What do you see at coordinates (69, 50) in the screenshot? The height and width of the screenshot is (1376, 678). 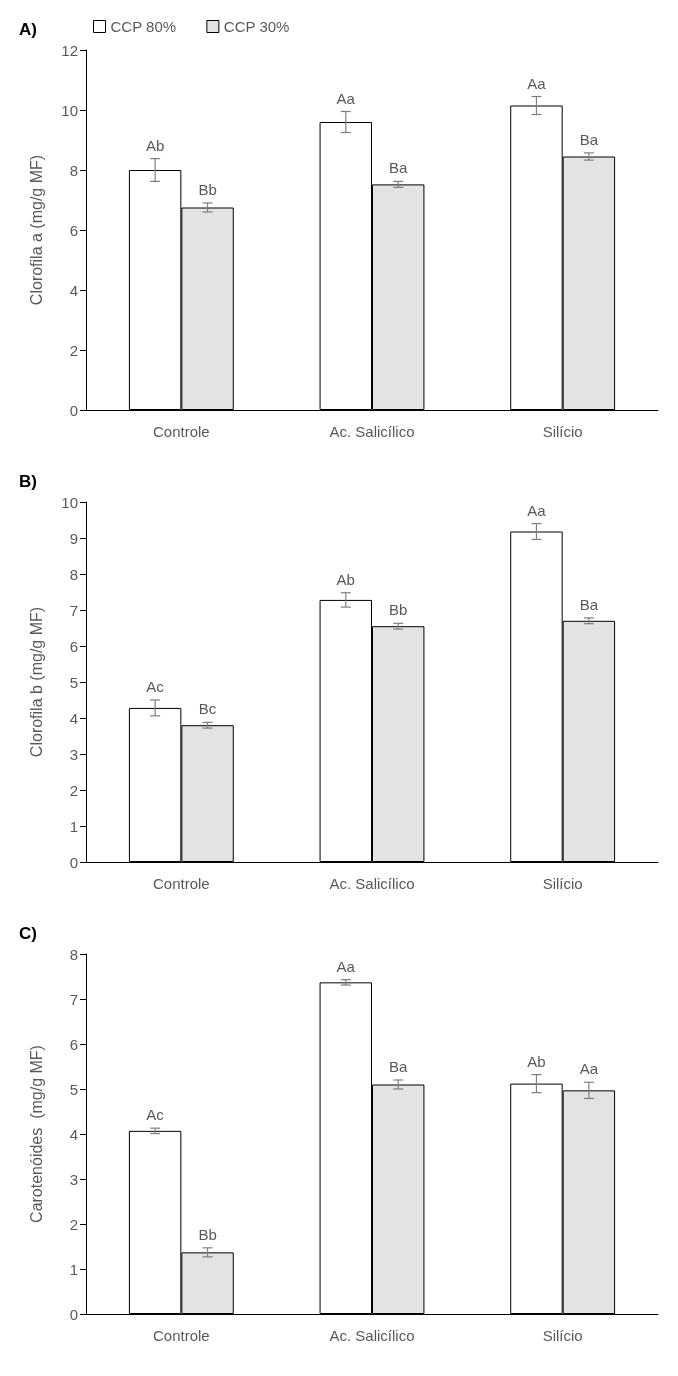 I see `y-tick-label: 12` at bounding box center [69, 50].